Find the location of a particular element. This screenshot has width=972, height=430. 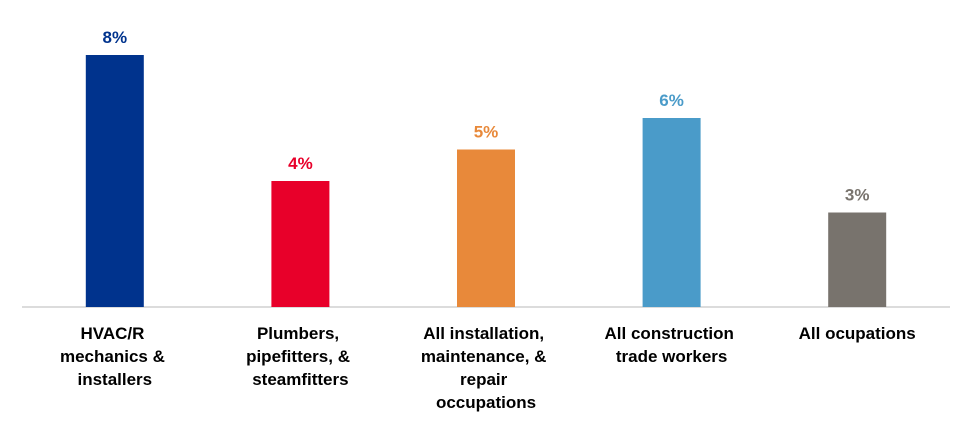

label-line: pipefitters, & is located at coordinates (300, 356).